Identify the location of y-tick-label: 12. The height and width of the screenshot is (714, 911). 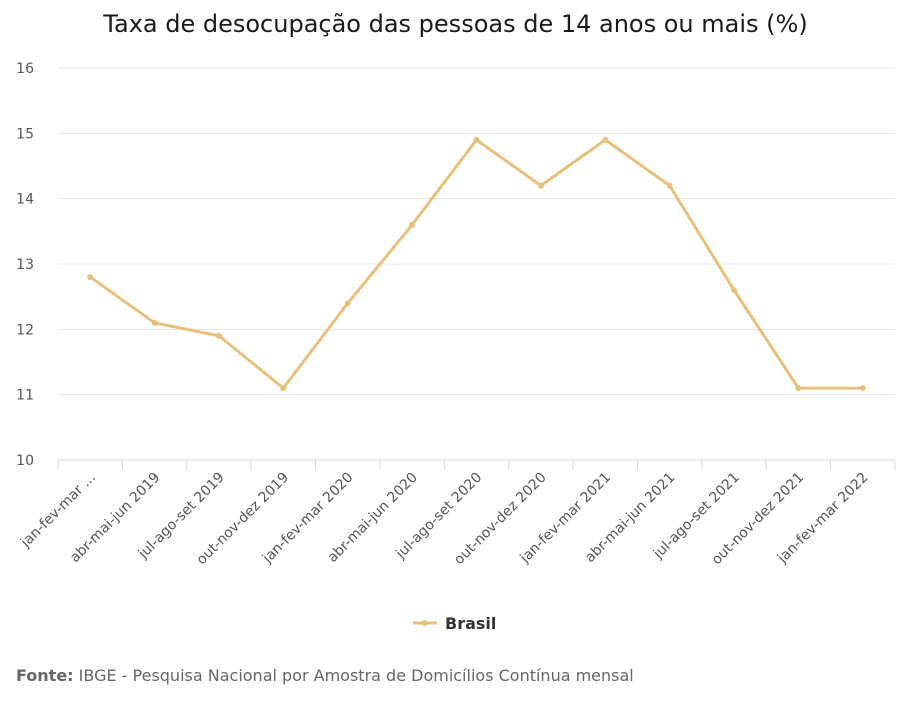
(25, 330).